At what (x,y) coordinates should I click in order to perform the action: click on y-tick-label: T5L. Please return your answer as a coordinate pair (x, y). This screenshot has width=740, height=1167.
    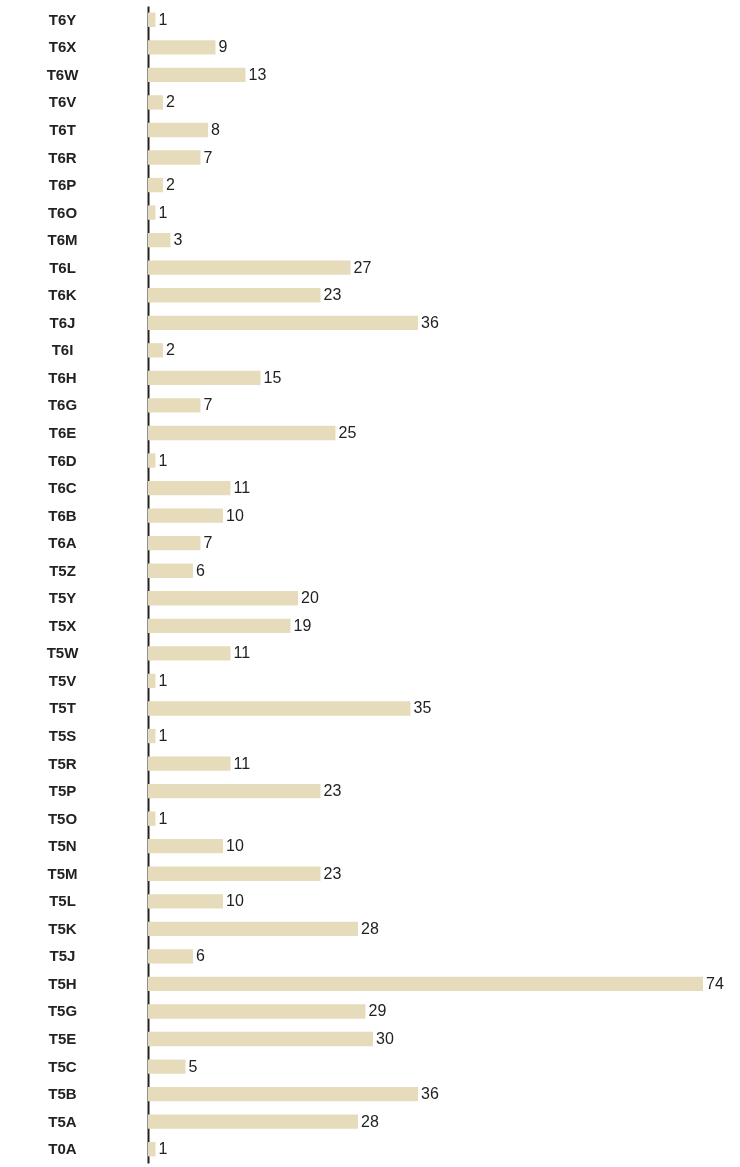
    Looking at the image, I should click on (62, 901).